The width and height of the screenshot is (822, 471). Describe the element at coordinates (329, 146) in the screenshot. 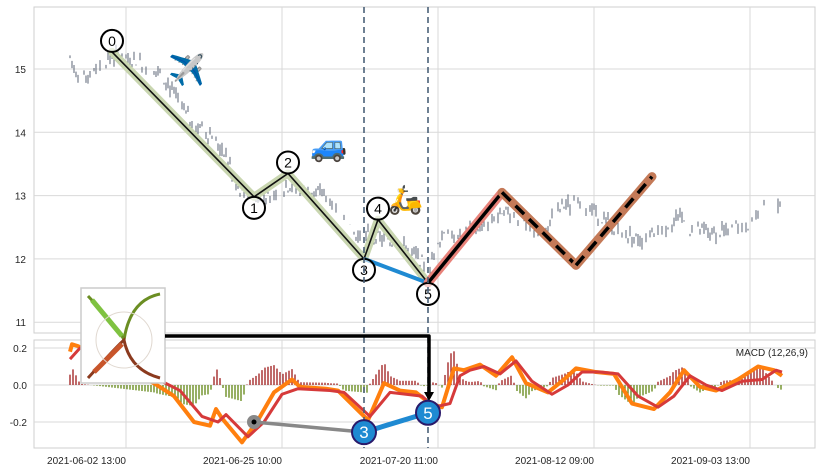

I see `car-icon: 🚙` at that location.